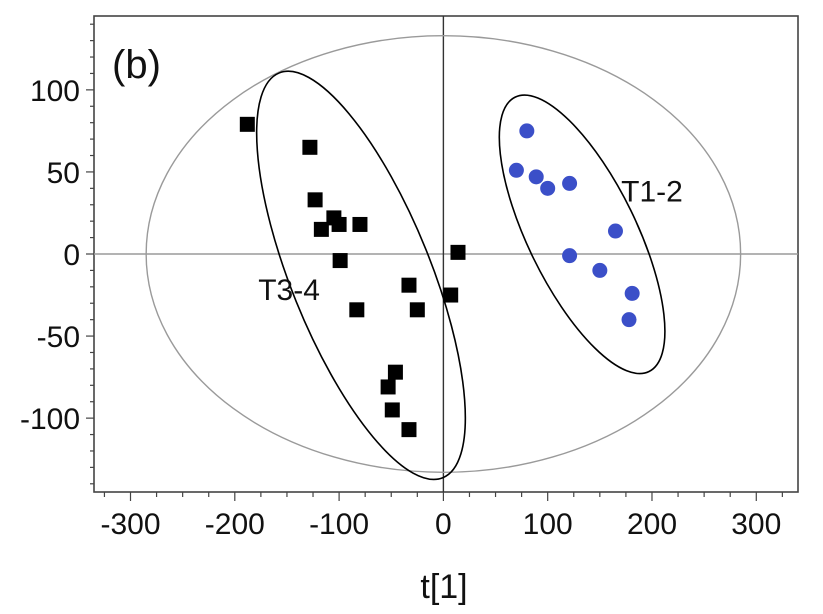 This screenshot has width=823, height=614. I want to click on y-tick-label: 0, so click(71, 255).